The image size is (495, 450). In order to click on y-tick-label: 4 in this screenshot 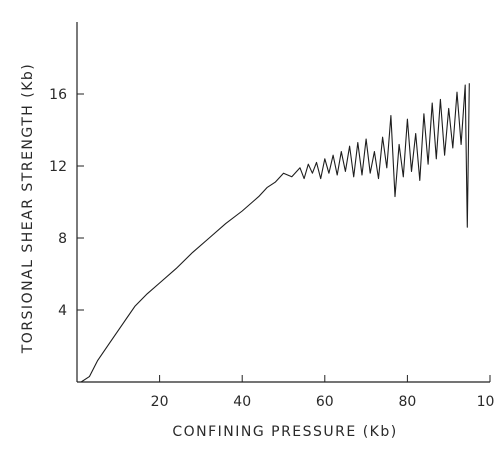, I will do `click(62, 311)`.